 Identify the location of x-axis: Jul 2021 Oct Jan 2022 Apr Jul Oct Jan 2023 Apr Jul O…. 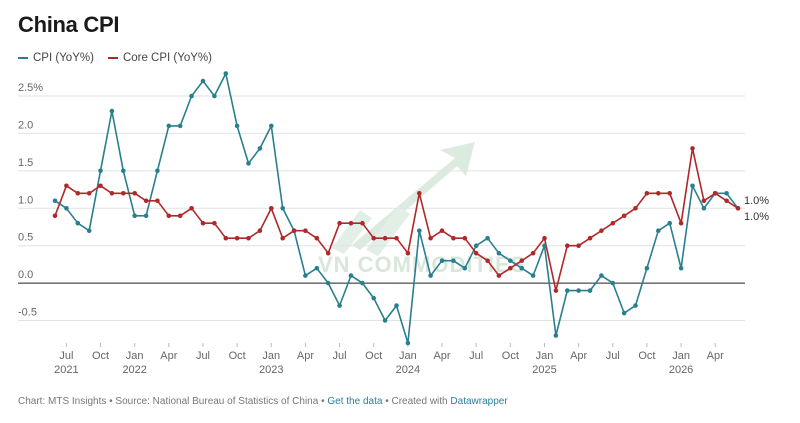
(389, 359).